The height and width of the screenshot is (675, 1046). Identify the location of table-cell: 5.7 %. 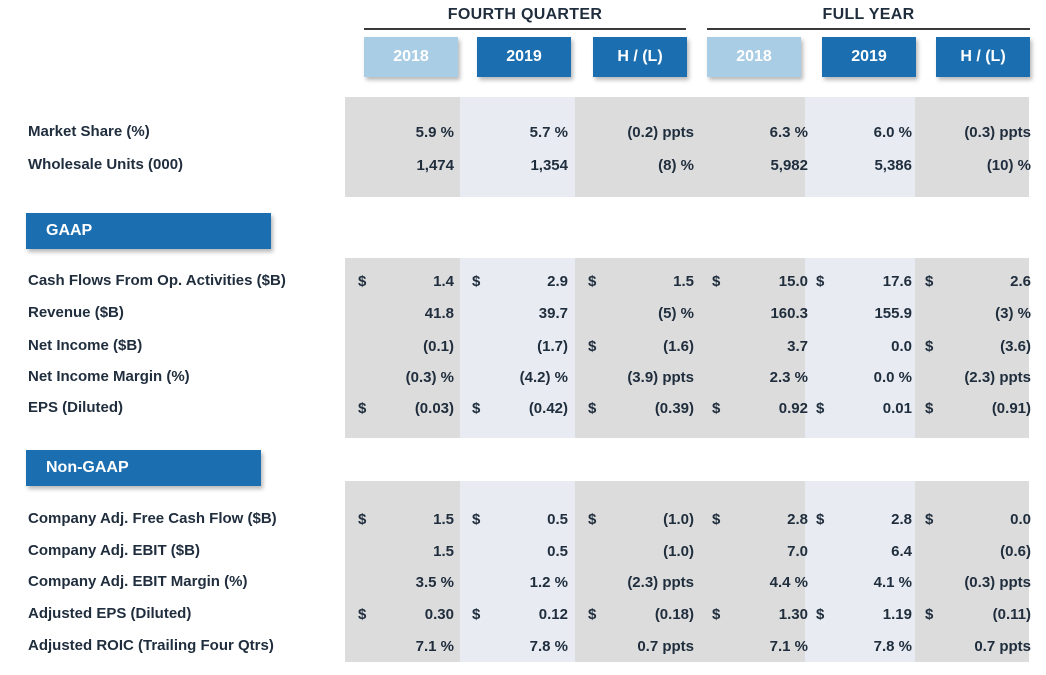
(520, 132).